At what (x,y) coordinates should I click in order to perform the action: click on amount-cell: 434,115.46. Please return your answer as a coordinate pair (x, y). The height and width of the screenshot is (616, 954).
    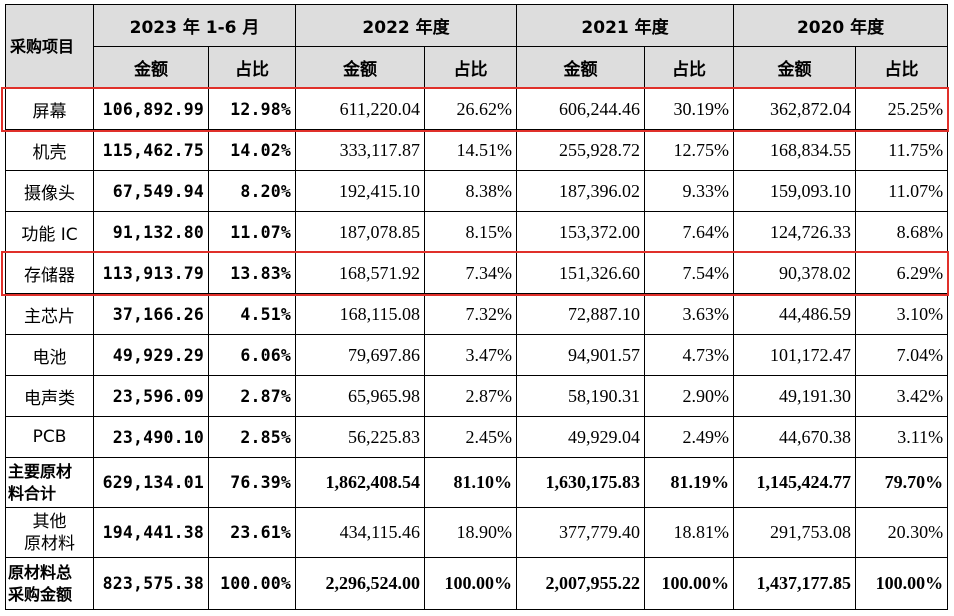
    Looking at the image, I should click on (360, 532).